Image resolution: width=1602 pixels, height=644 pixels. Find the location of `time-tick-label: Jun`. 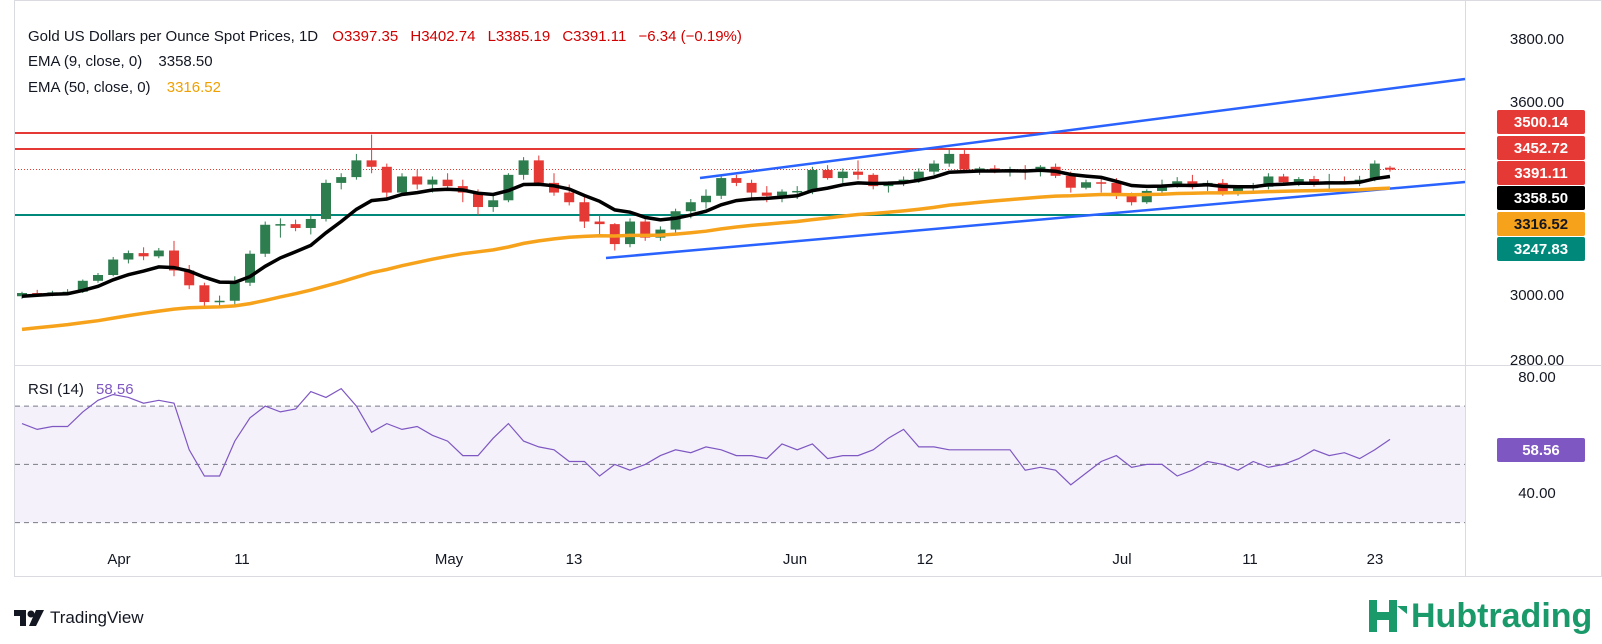

time-tick-label: Jun is located at coordinates (795, 559).